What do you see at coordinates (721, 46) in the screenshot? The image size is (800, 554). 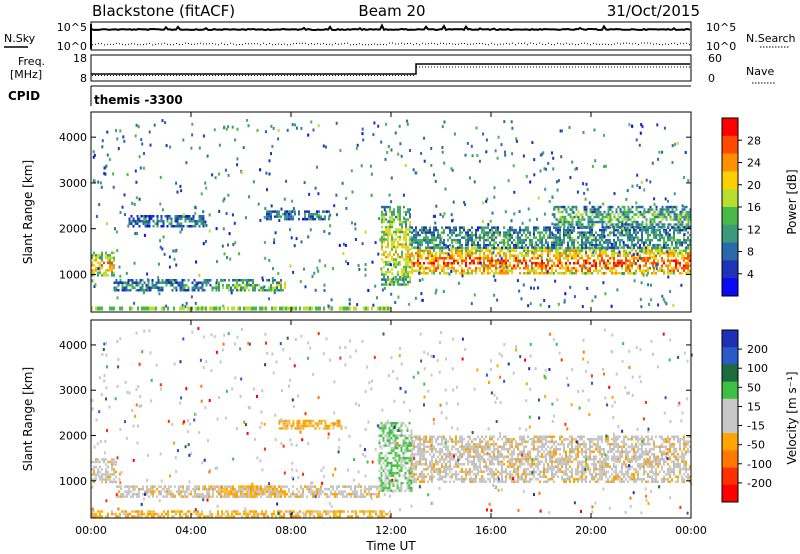 I see `noise-tick-bottom-right: 10^0` at bounding box center [721, 46].